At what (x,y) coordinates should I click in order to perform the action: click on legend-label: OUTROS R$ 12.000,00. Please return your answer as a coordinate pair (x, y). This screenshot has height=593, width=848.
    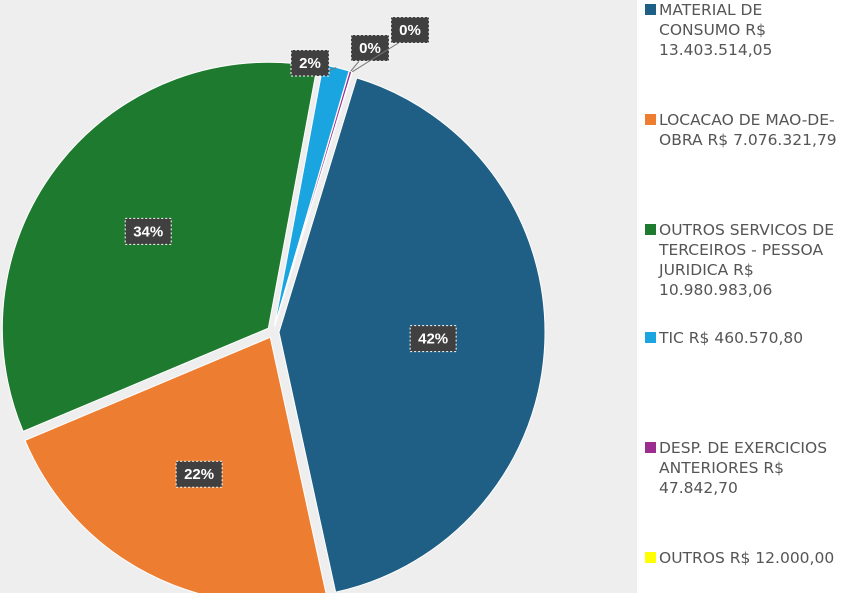
    Looking at the image, I should click on (747, 558).